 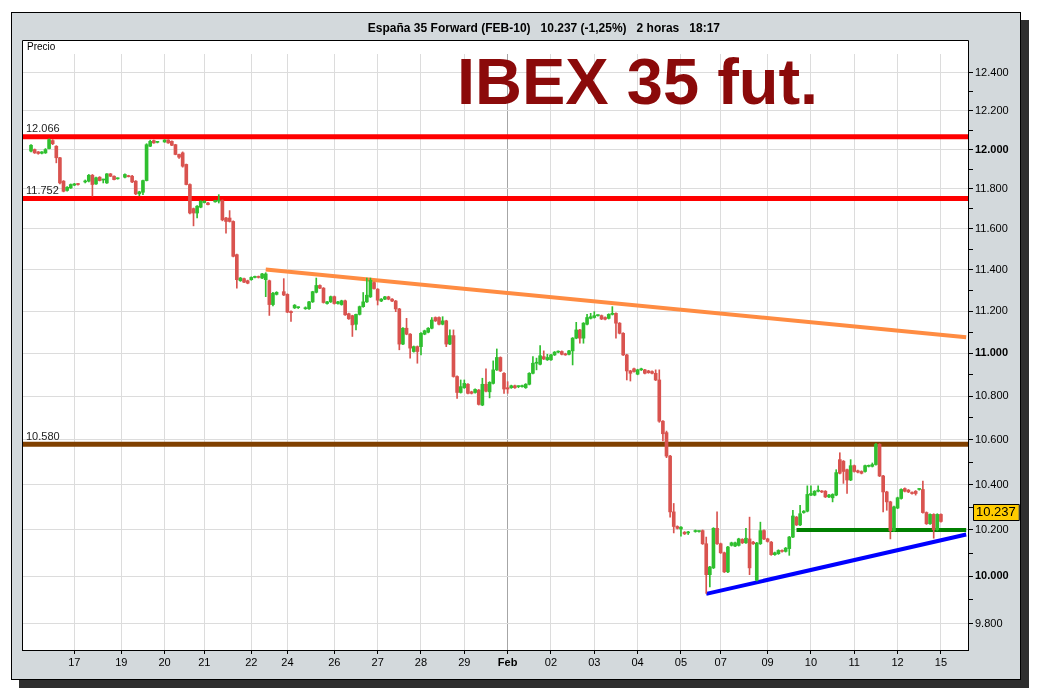 What do you see at coordinates (767, 661) in the screenshot?
I see `x-tick-label: 09` at bounding box center [767, 661].